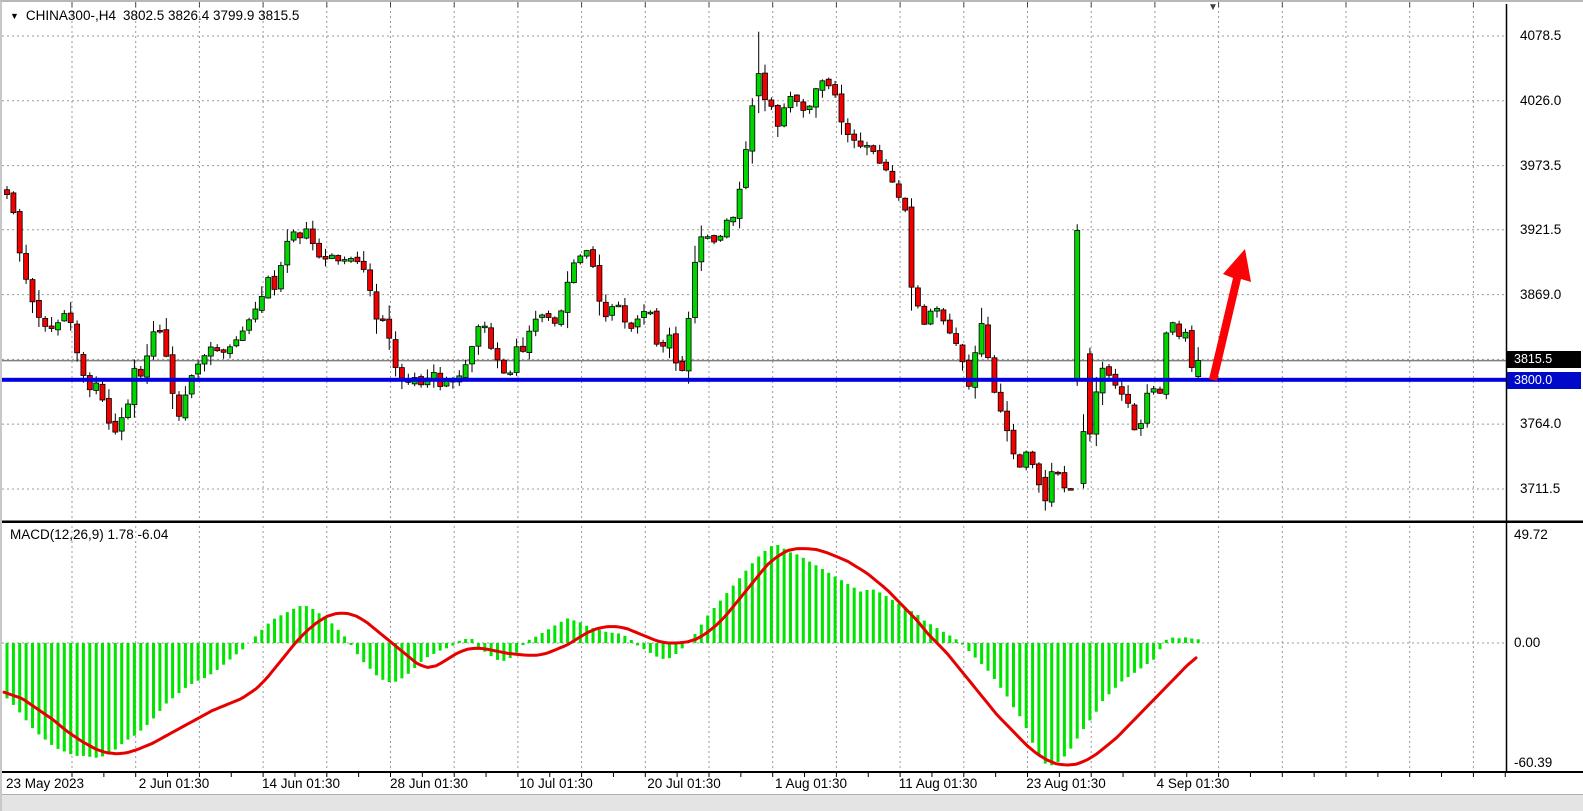  I want to click on macd-axis-label: -60.39, so click(1533, 762).